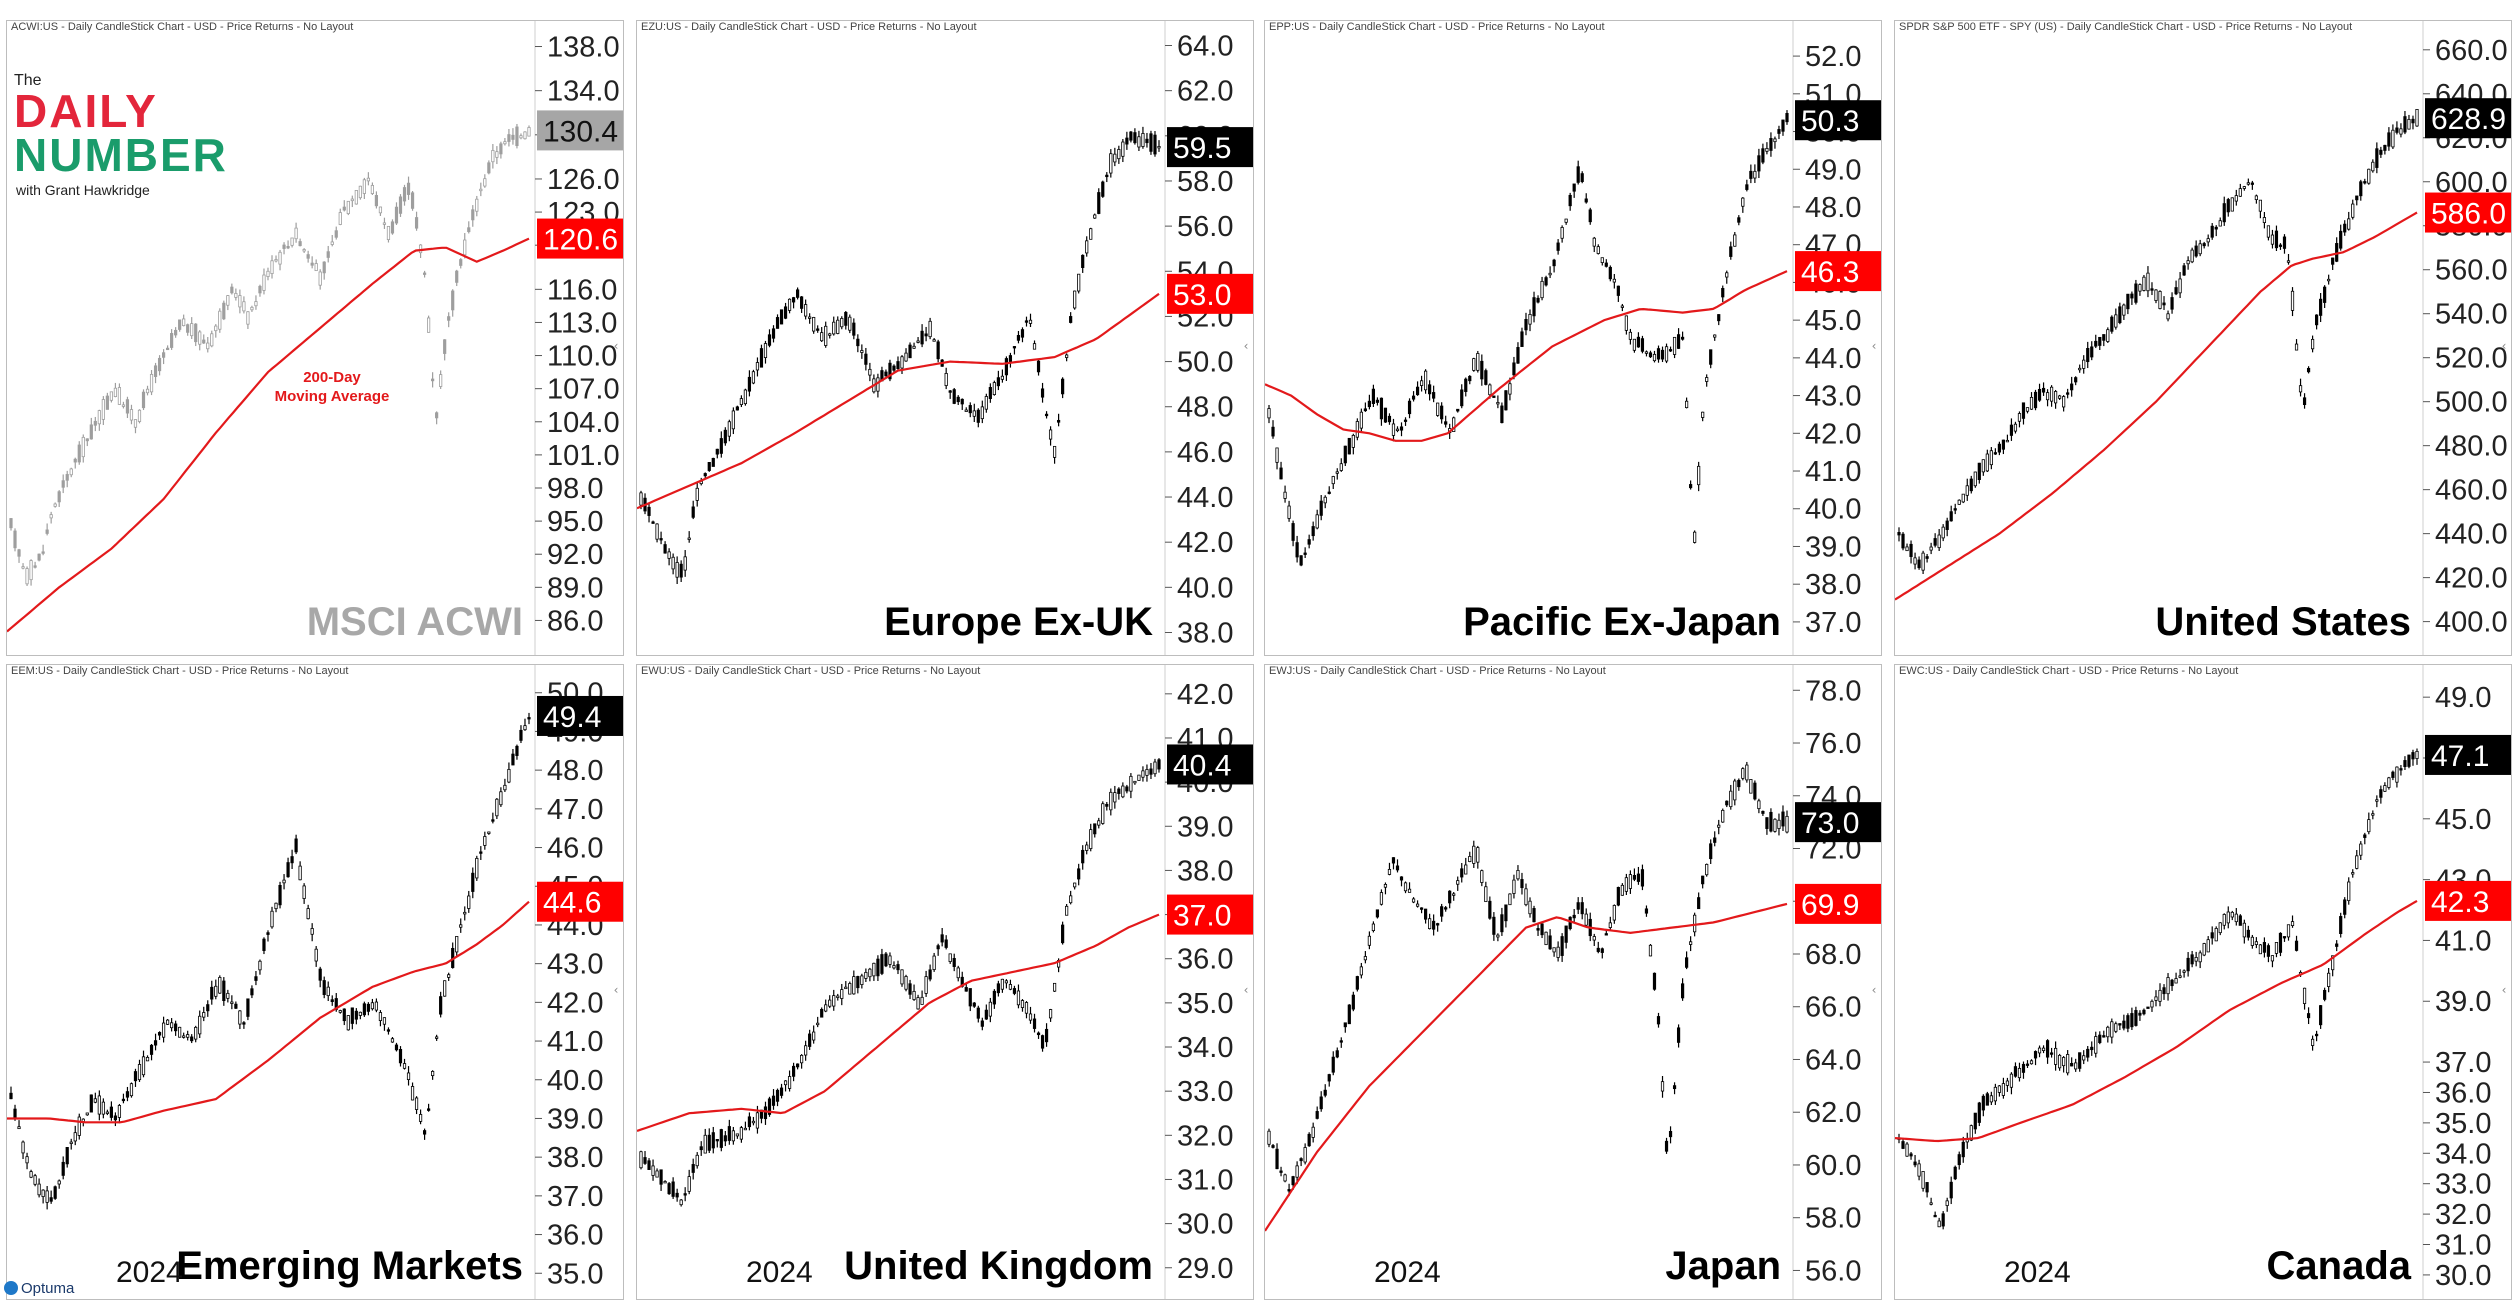  What do you see at coordinates (1205, 1048) in the screenshot?
I see `y-tick-label: 34.0` at bounding box center [1205, 1048].